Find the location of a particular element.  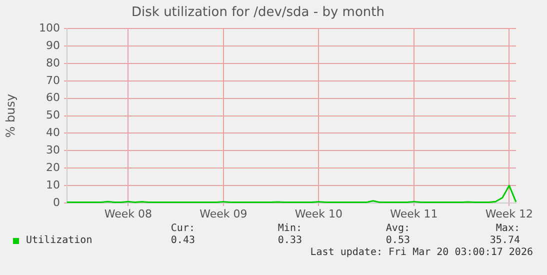

text: 0.43 is located at coordinates (182, 240).